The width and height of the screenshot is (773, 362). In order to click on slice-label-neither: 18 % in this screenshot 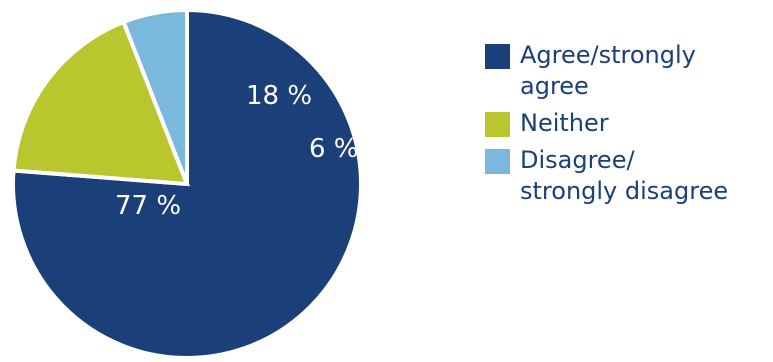, I will do `click(279, 96)`.